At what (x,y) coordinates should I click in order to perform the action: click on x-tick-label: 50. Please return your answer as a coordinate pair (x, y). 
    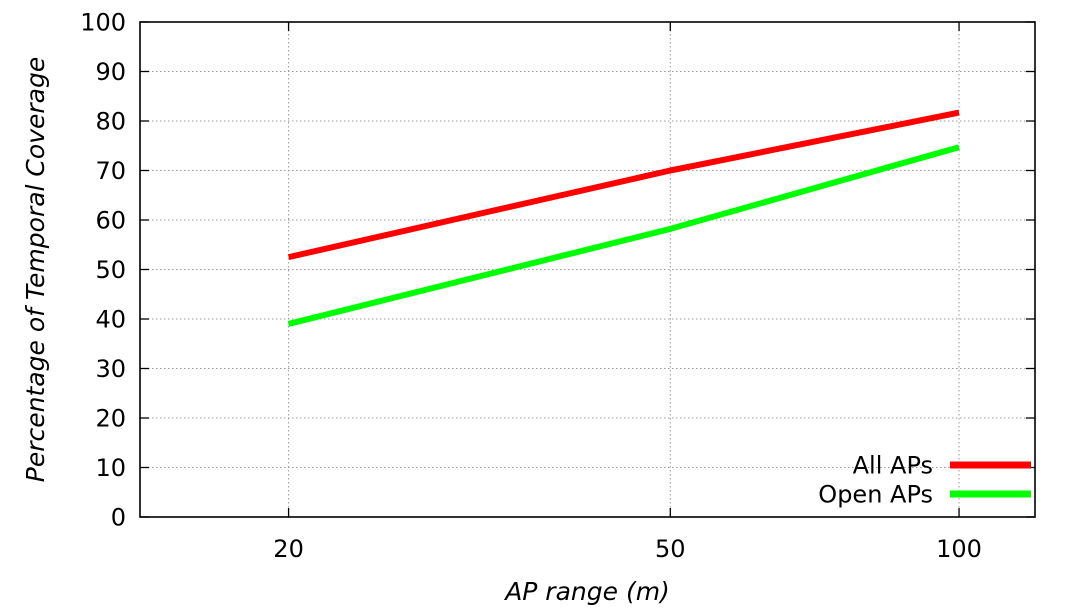
    Looking at the image, I should click on (670, 549).